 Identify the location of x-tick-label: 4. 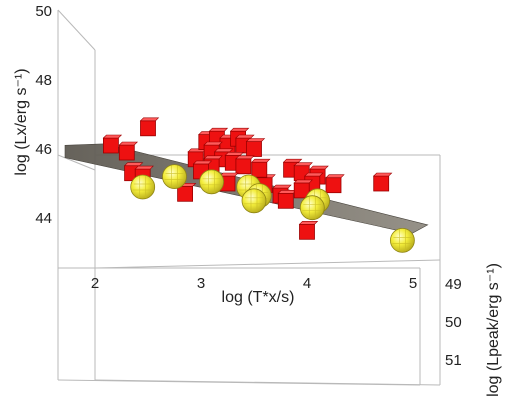
(307, 283).